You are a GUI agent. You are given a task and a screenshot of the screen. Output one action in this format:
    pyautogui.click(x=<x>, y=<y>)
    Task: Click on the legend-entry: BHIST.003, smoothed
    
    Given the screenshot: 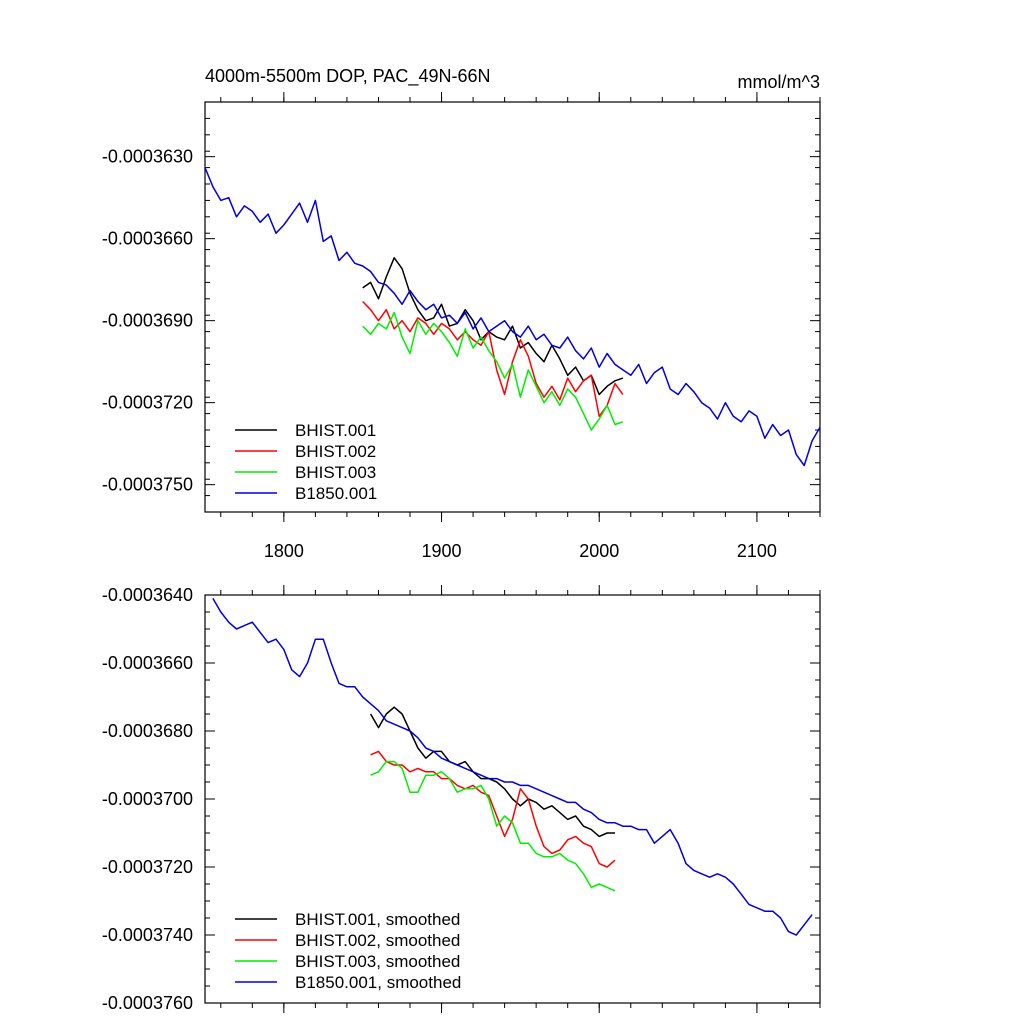 What is the action you would take?
    pyautogui.click(x=377, y=961)
    